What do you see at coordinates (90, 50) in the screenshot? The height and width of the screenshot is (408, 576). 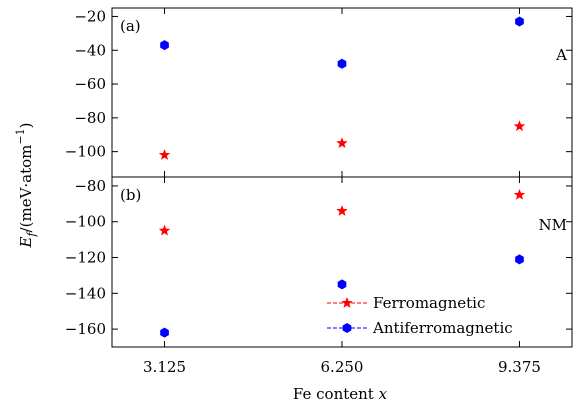 I see `y-tick-label: −40` at bounding box center [90, 50].